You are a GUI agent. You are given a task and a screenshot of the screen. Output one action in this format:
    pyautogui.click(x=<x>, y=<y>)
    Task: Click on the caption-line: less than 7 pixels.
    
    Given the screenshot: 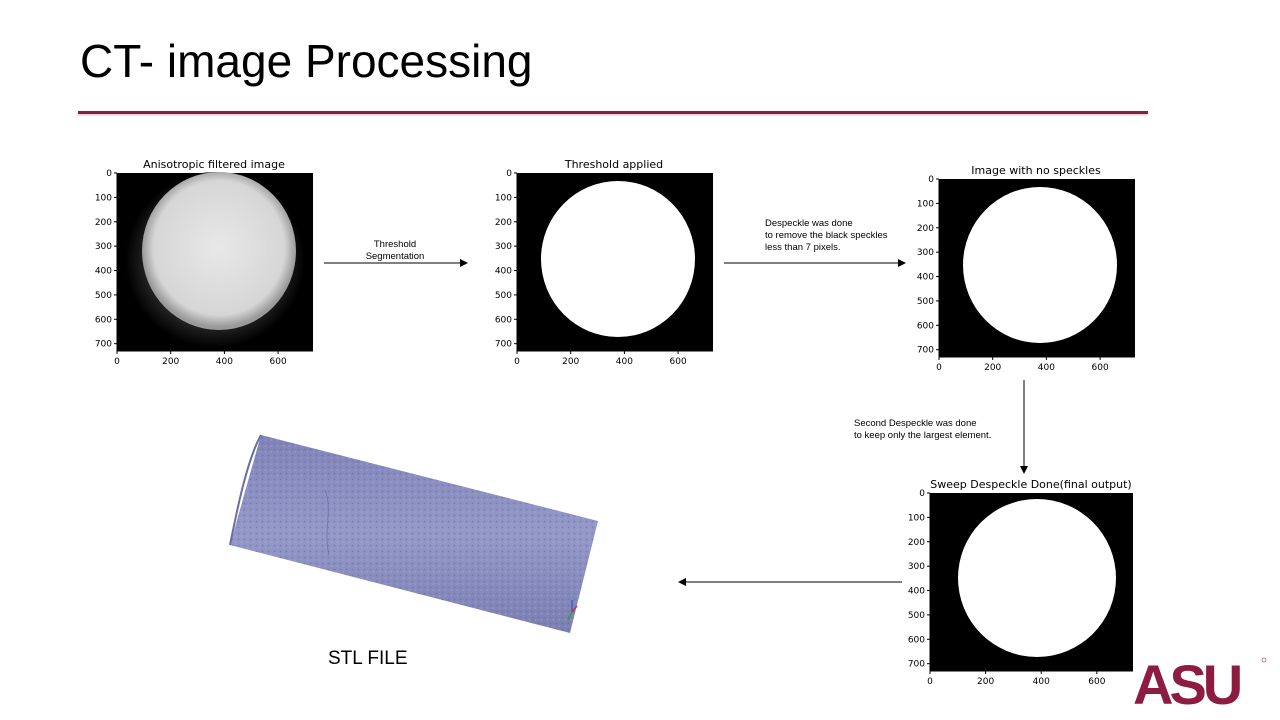 What is the action you would take?
    pyautogui.click(x=803, y=247)
    